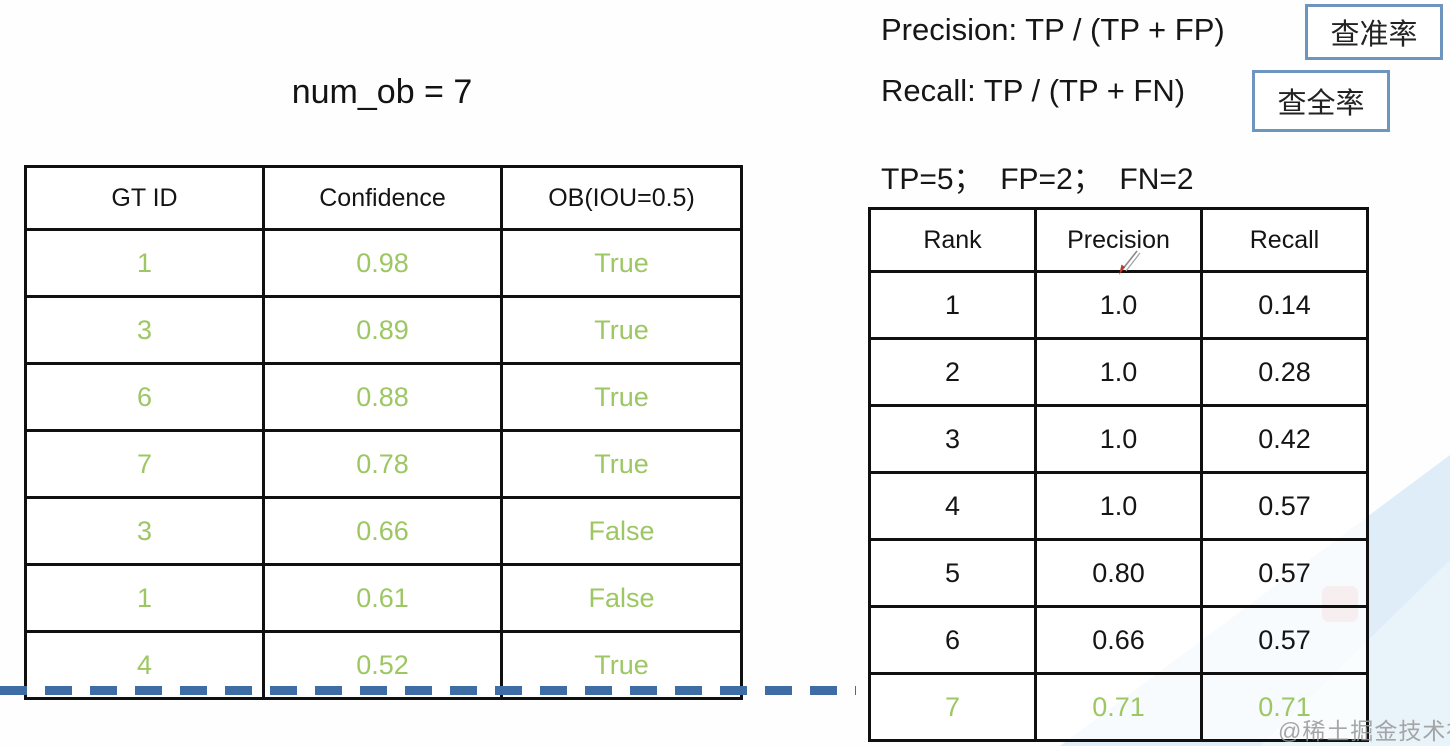  I want to click on cell-precision: 0.80, so click(1118, 573).